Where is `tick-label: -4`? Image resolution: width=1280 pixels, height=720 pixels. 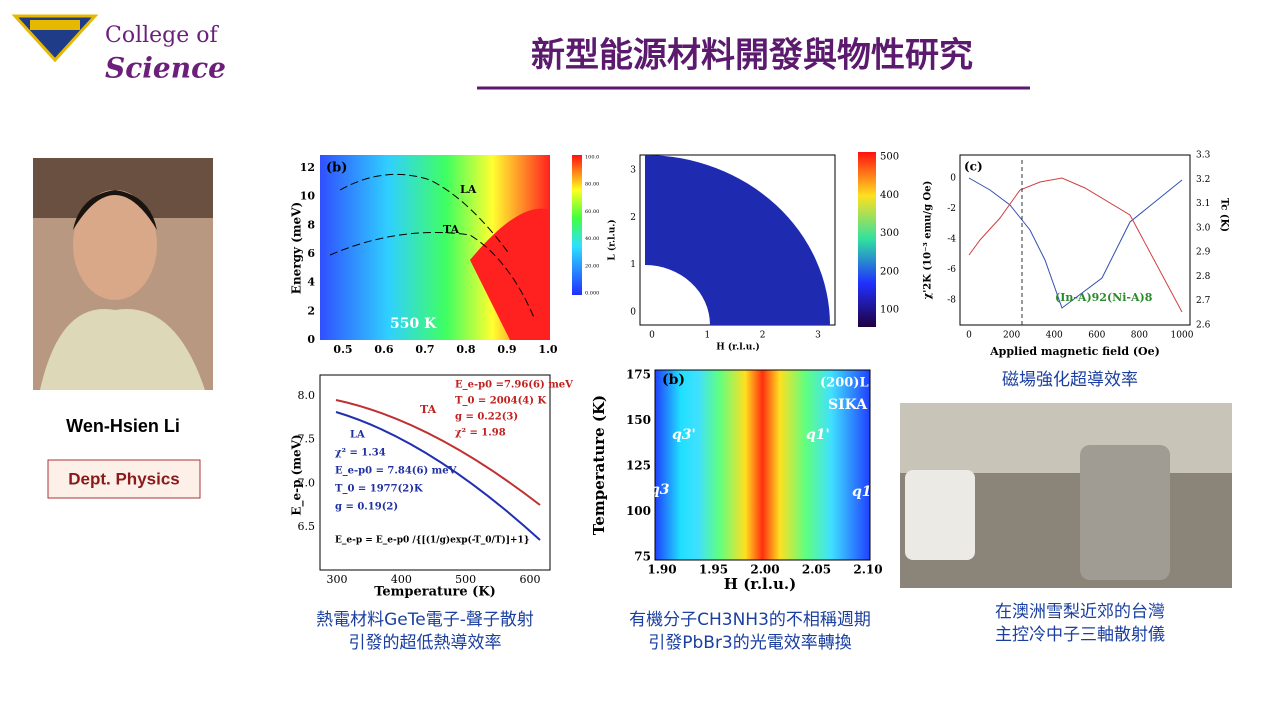 tick-label: -4 is located at coordinates (951, 240).